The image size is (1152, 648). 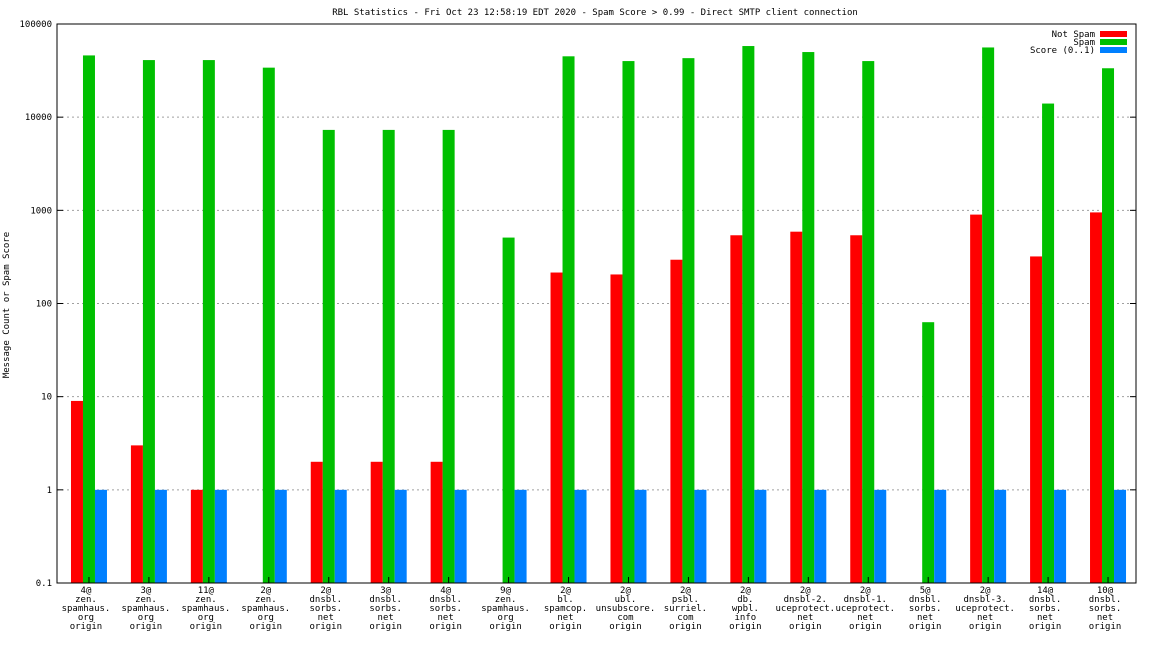 What do you see at coordinates (1105, 609) in the screenshot?
I see `x-tick-label: 10@ dnsbl. sorbs. net origin` at bounding box center [1105, 609].